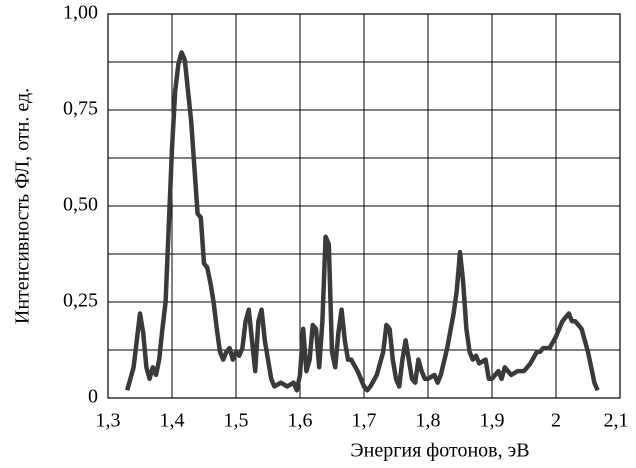  I want to click on y-tick-label: 0, so click(93, 397).